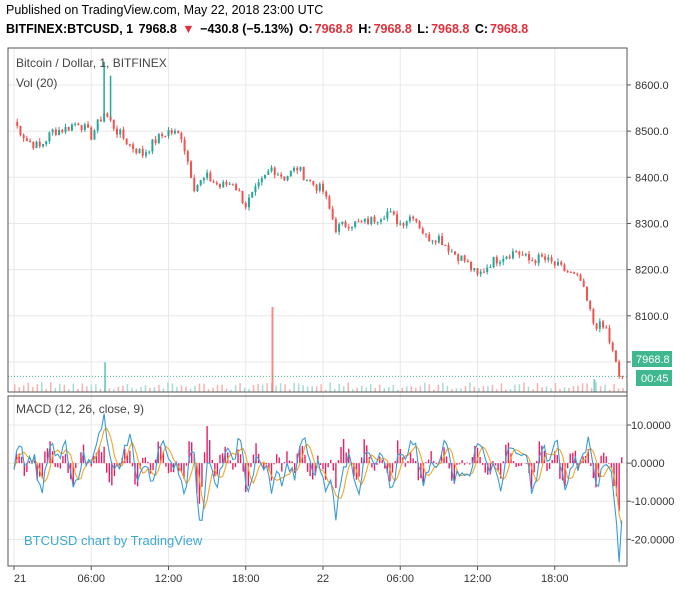 Image resolution: width=700 pixels, height=590 pixels. Describe the element at coordinates (318, 477) in the screenshot. I see `signal-line` at that location.